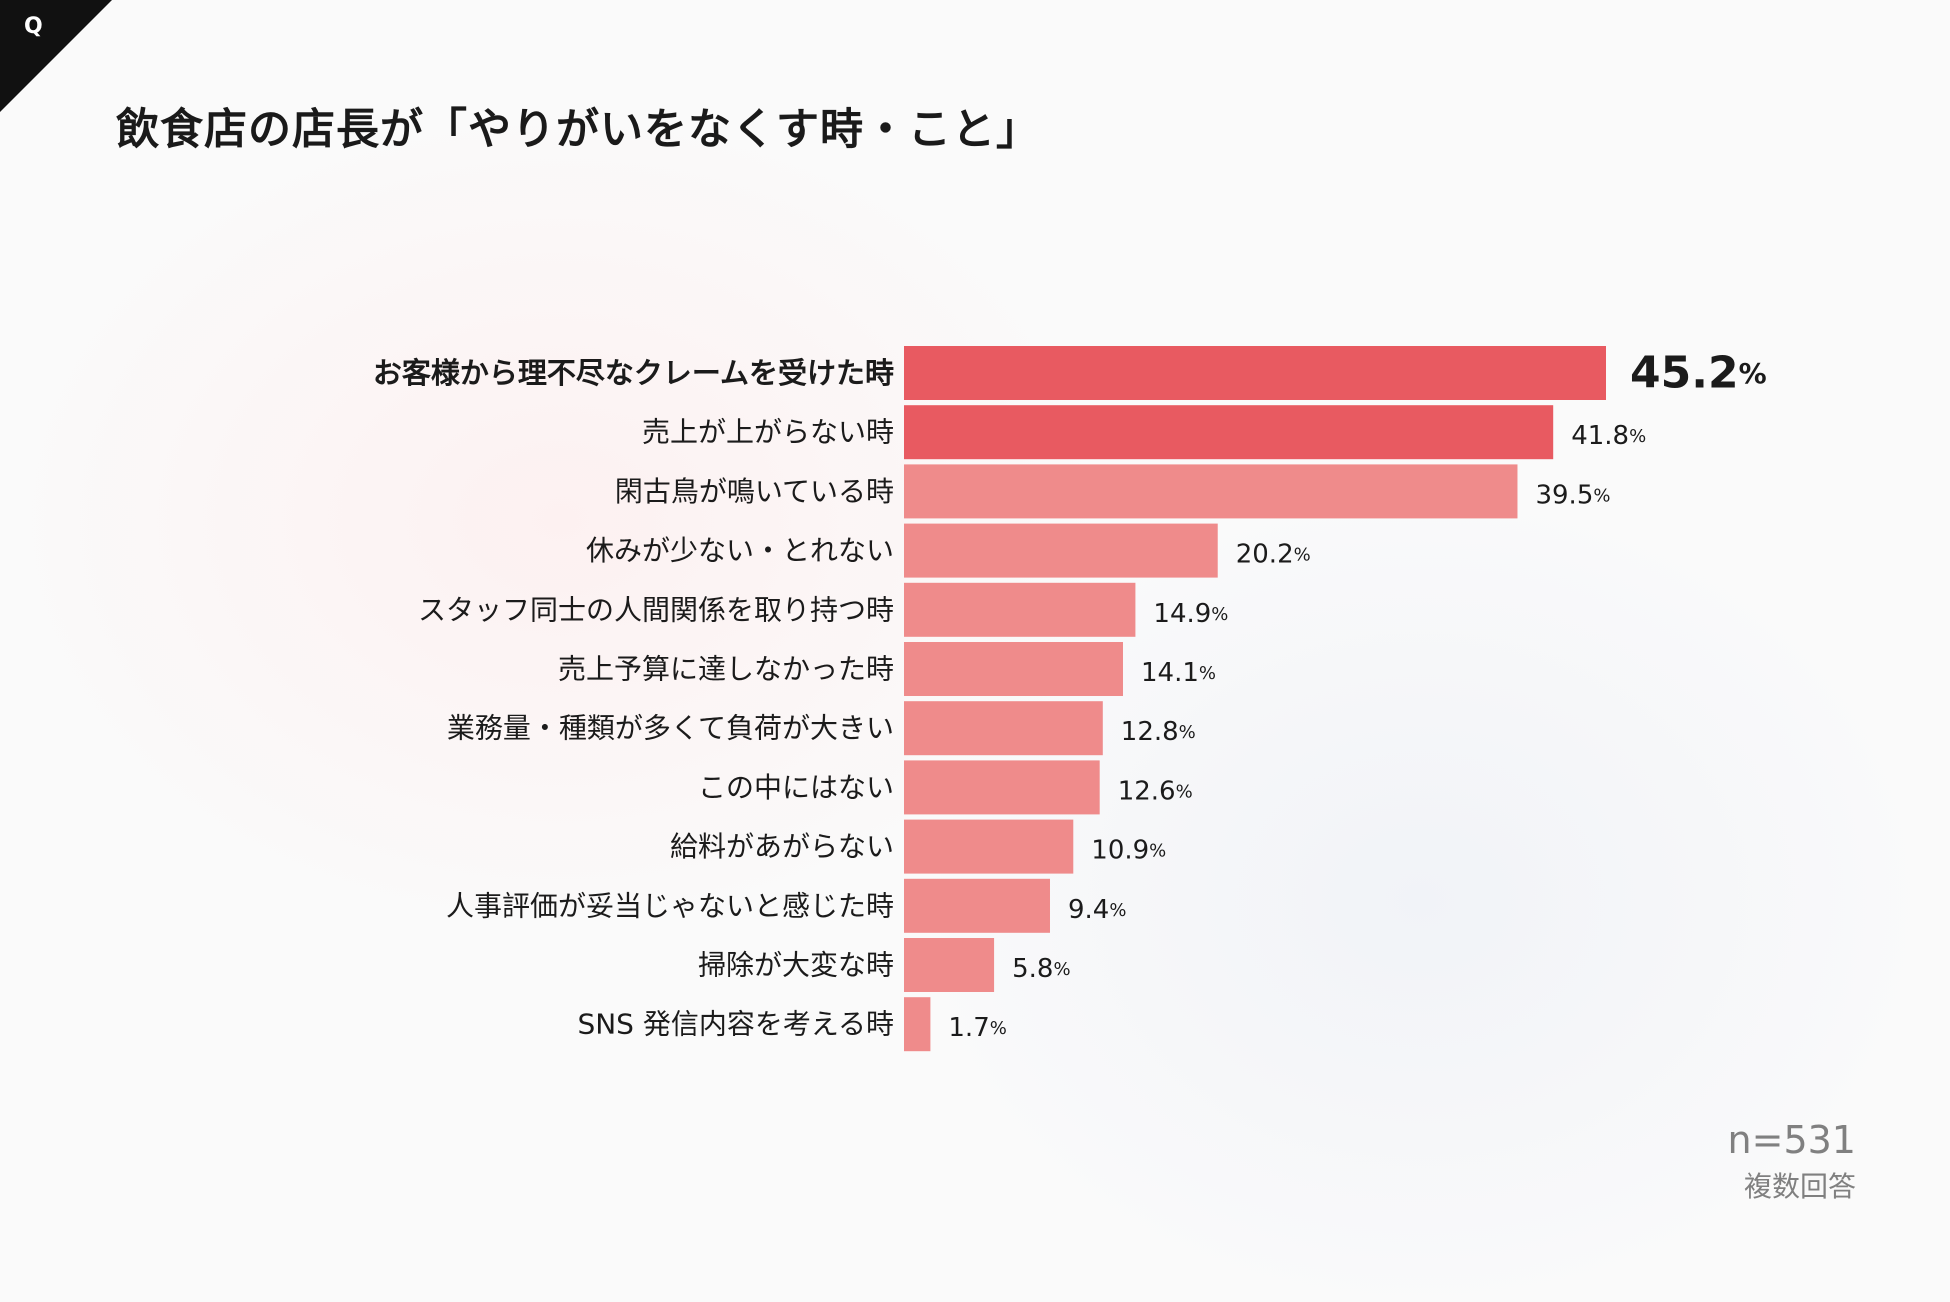 This screenshot has height=1302, width=1950. What do you see at coordinates (768, 432) in the screenshot?
I see `category-label-1: 売上が上がらない時` at bounding box center [768, 432].